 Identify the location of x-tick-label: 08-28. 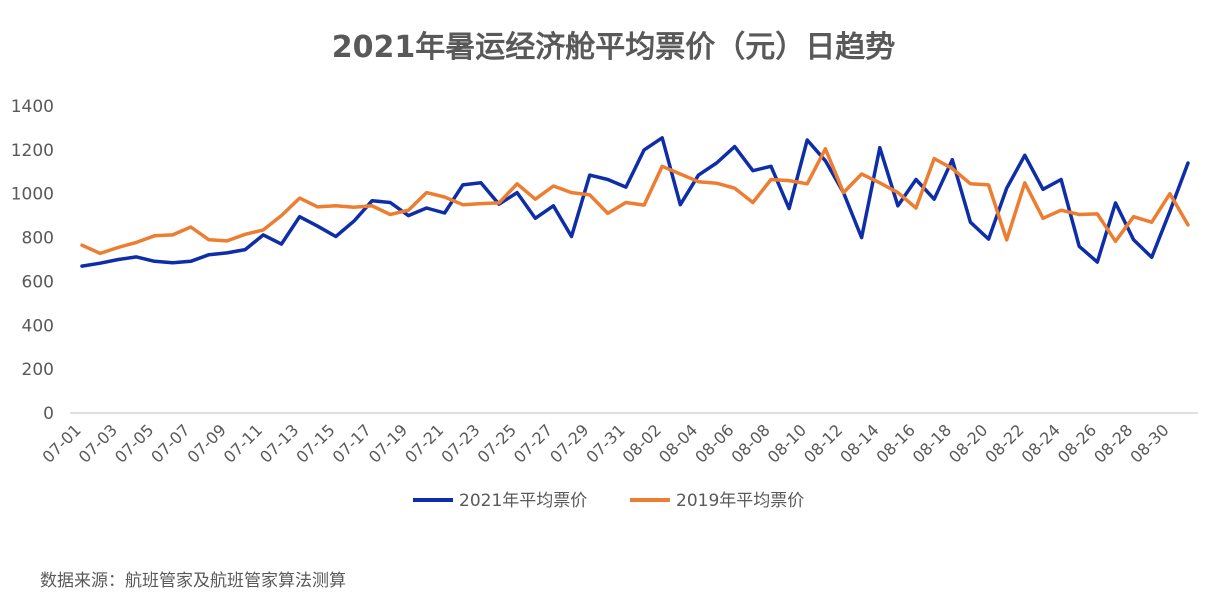
(1113, 443).